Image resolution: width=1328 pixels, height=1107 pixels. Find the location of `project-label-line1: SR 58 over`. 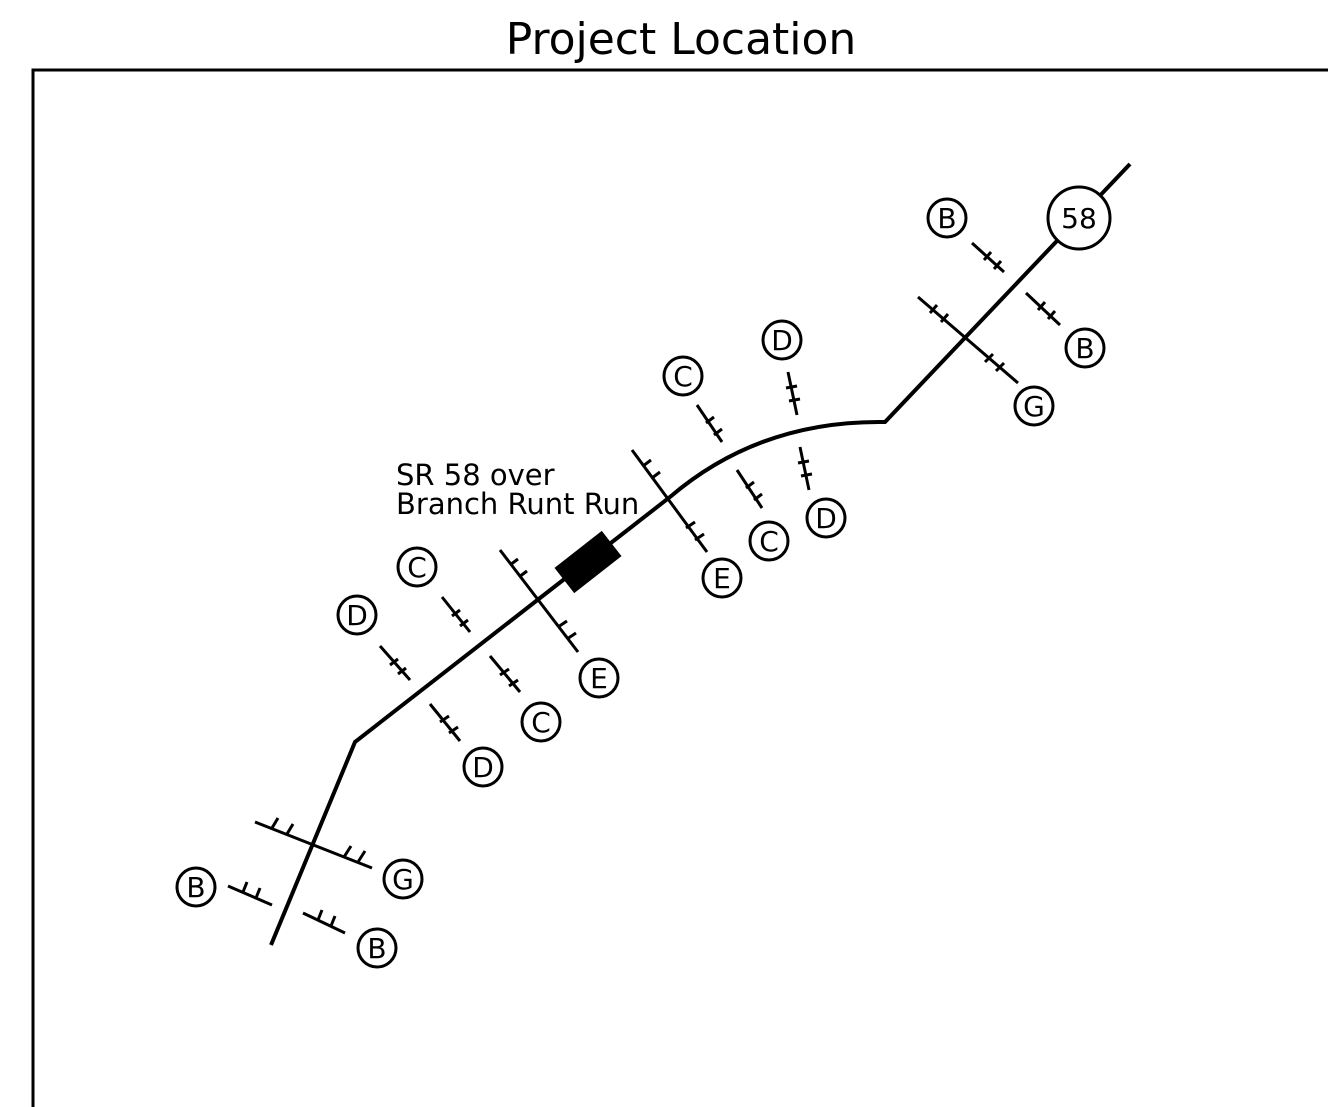

project-label-line1: SR 58 over is located at coordinates (475, 475).